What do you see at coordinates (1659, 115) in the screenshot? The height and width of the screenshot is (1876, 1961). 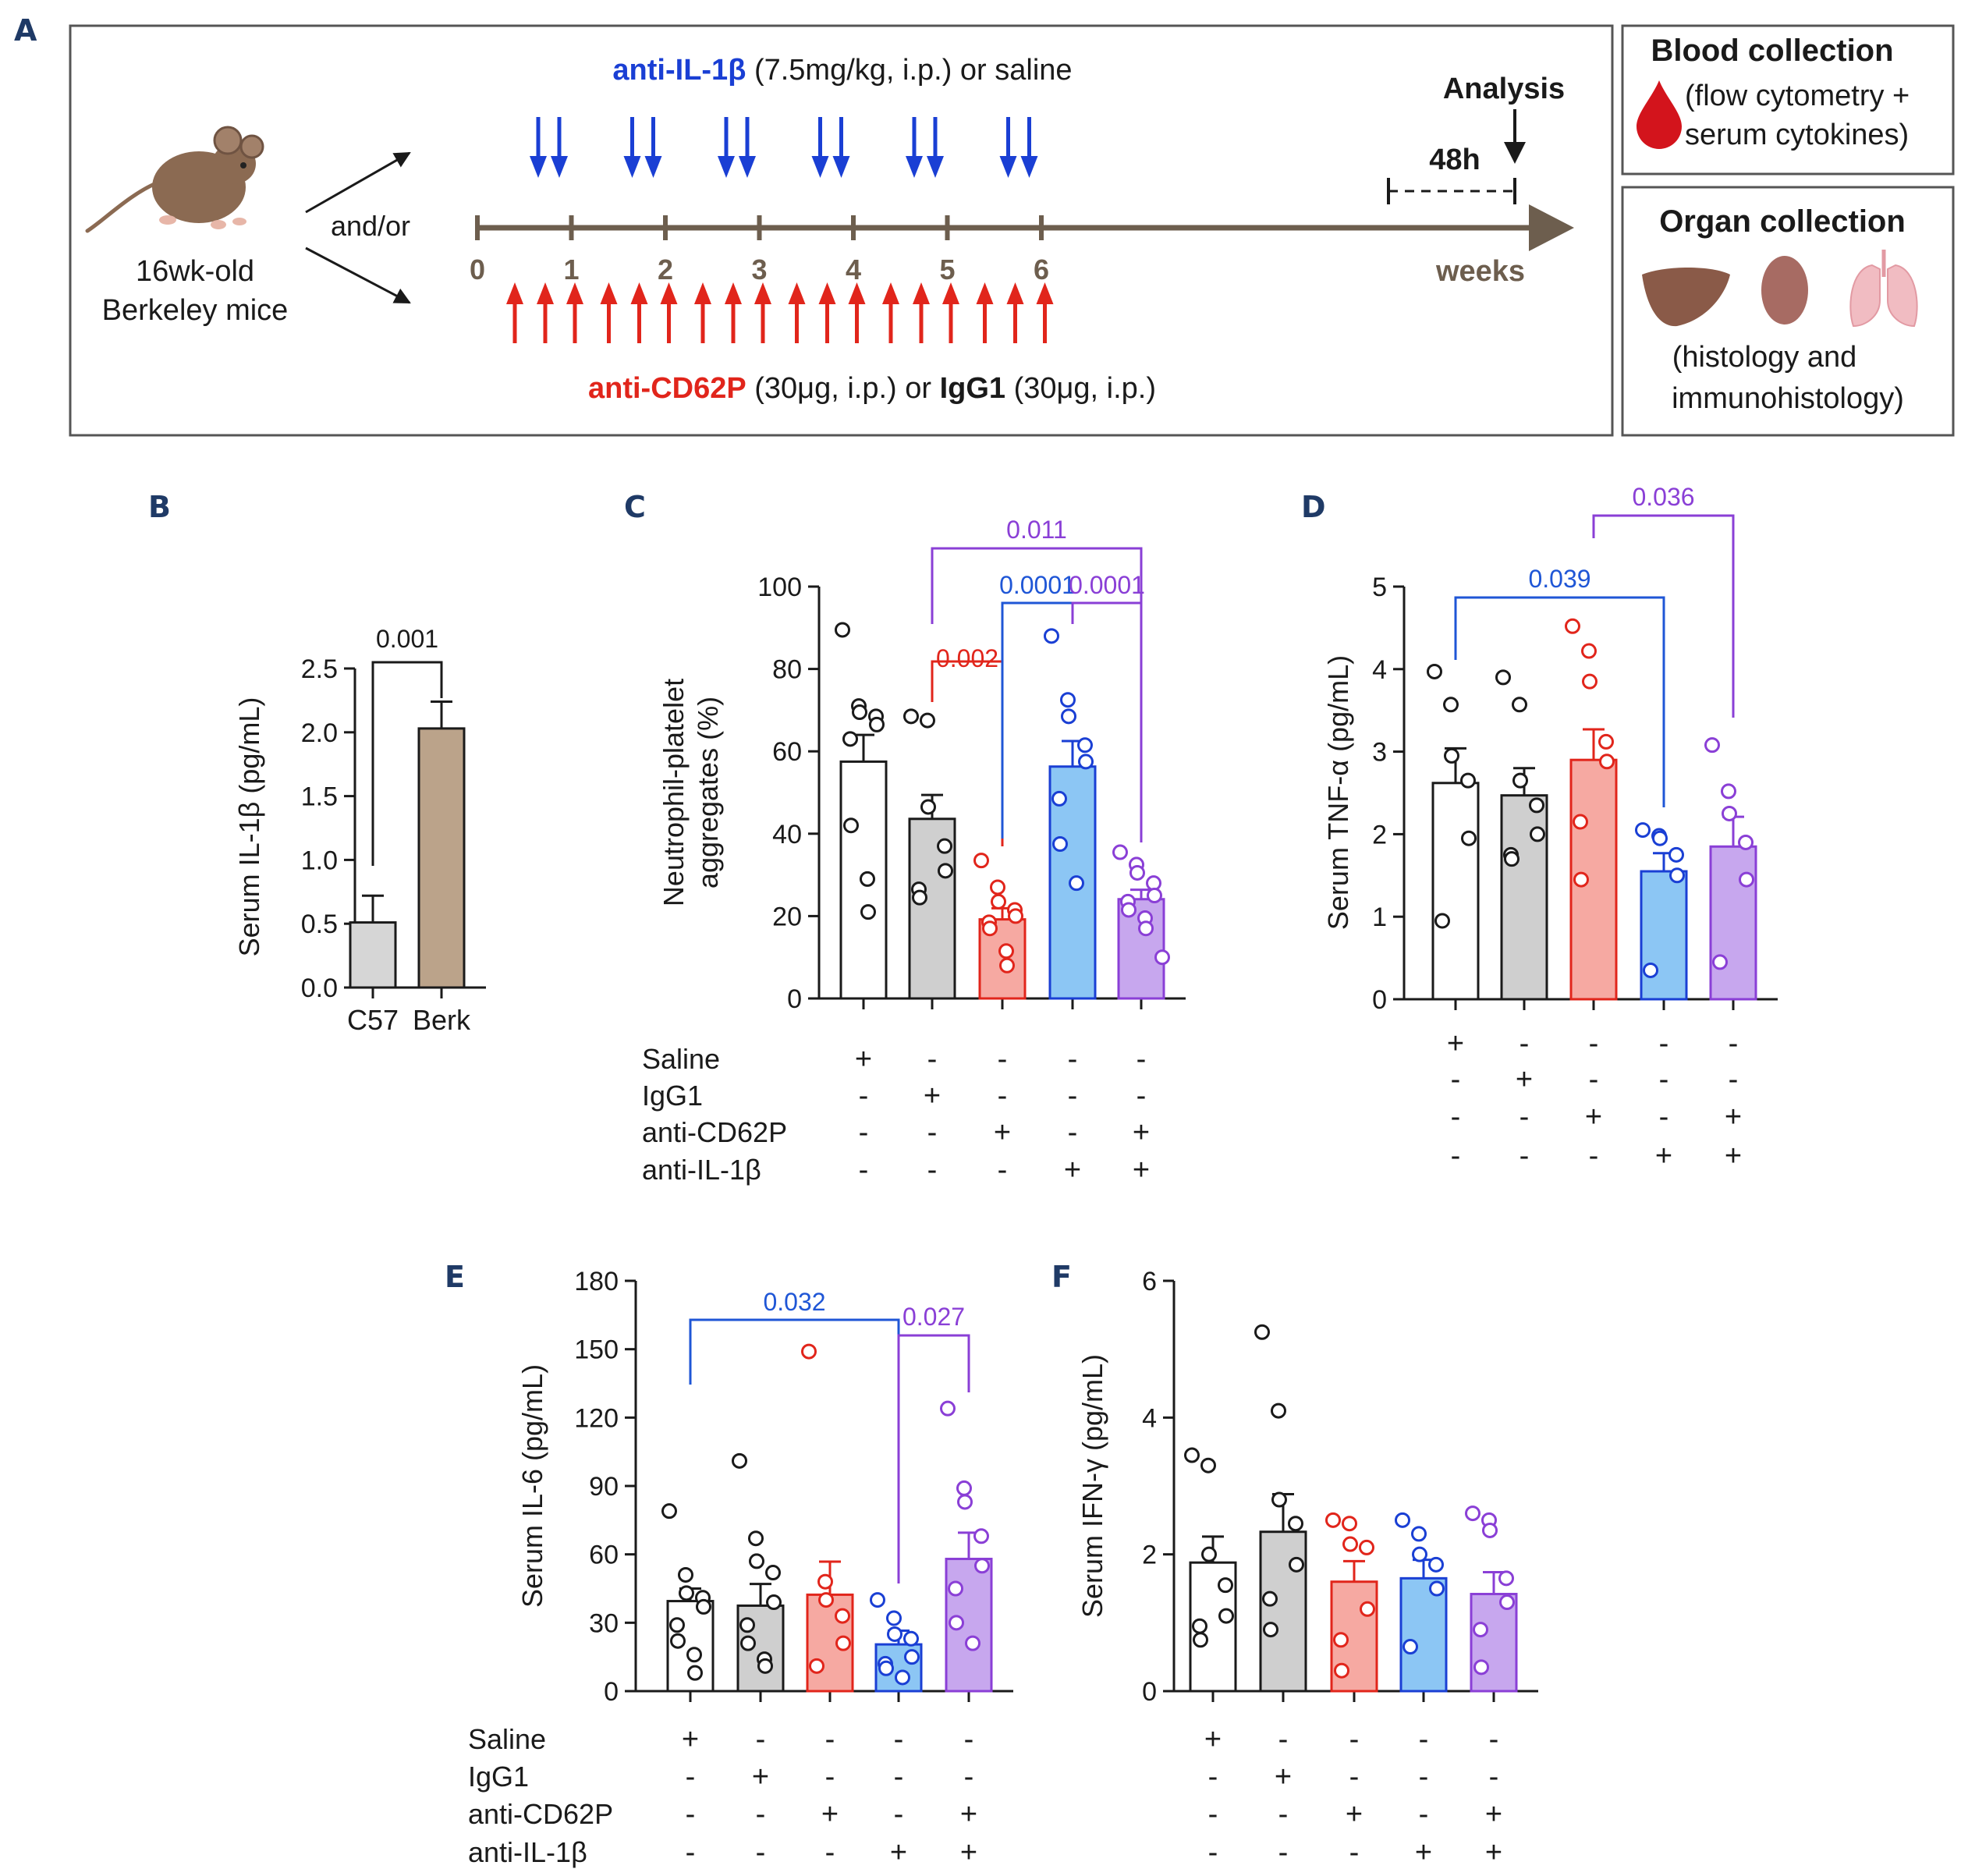 I see `blood-drop-icon` at bounding box center [1659, 115].